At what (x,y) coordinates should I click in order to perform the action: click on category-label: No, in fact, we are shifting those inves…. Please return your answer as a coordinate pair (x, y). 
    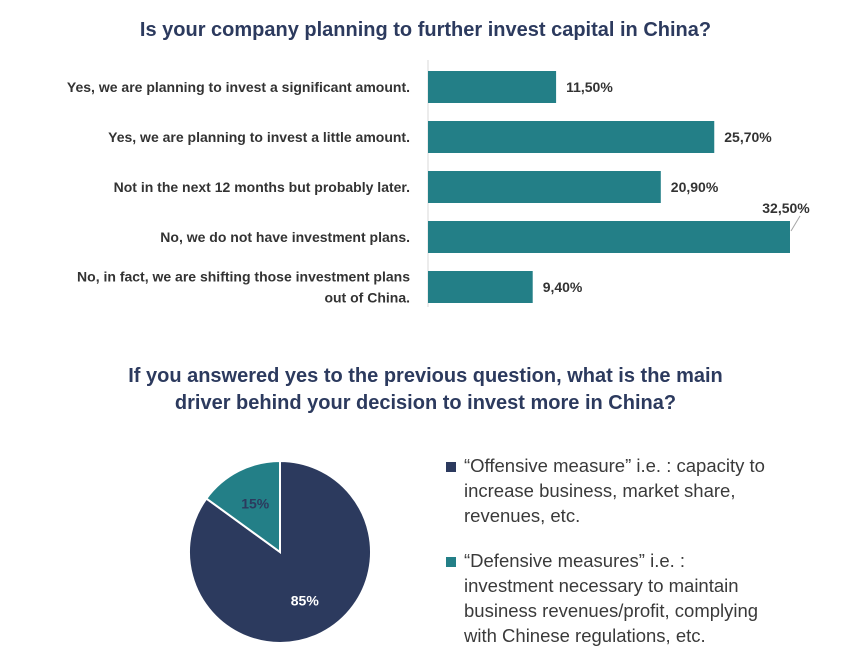
    Looking at the image, I should click on (243, 277).